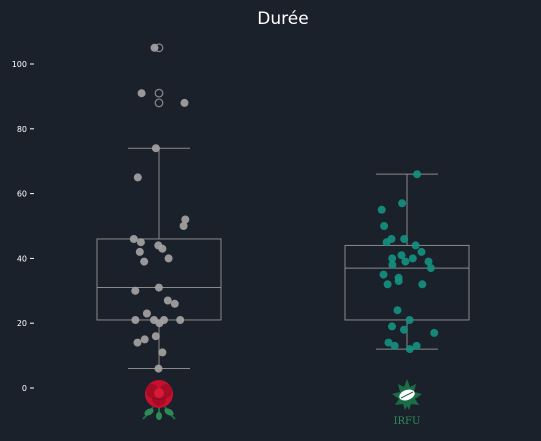  I want to click on y-tick-label: 0, so click(24, 388).